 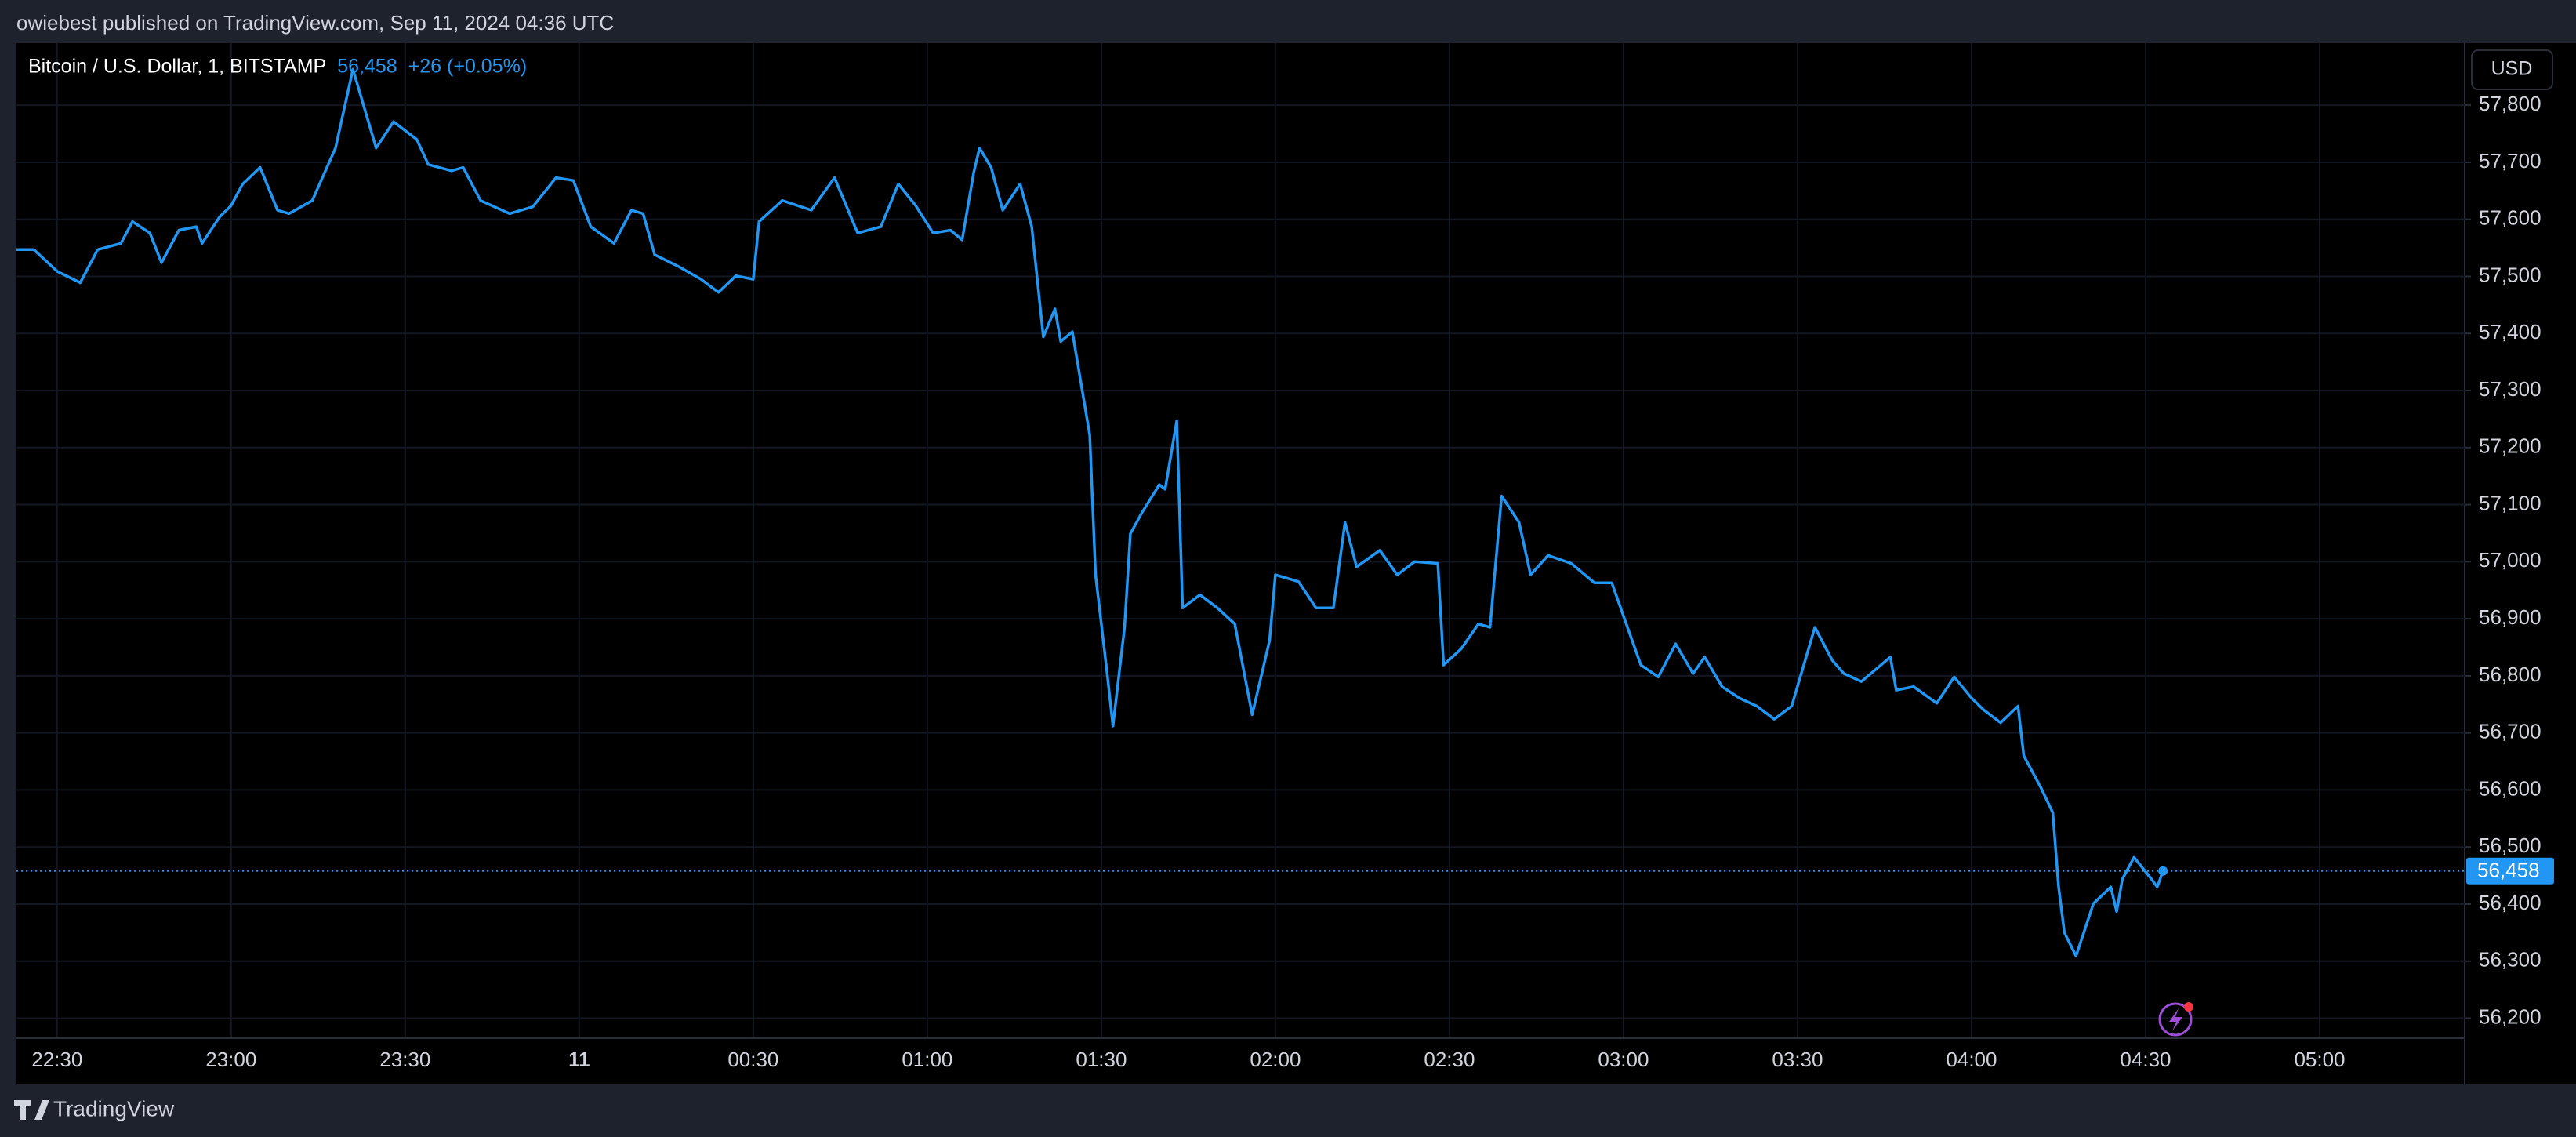 What do you see at coordinates (2511, 674) in the screenshot?
I see `y-tick-label: 56,800` at bounding box center [2511, 674].